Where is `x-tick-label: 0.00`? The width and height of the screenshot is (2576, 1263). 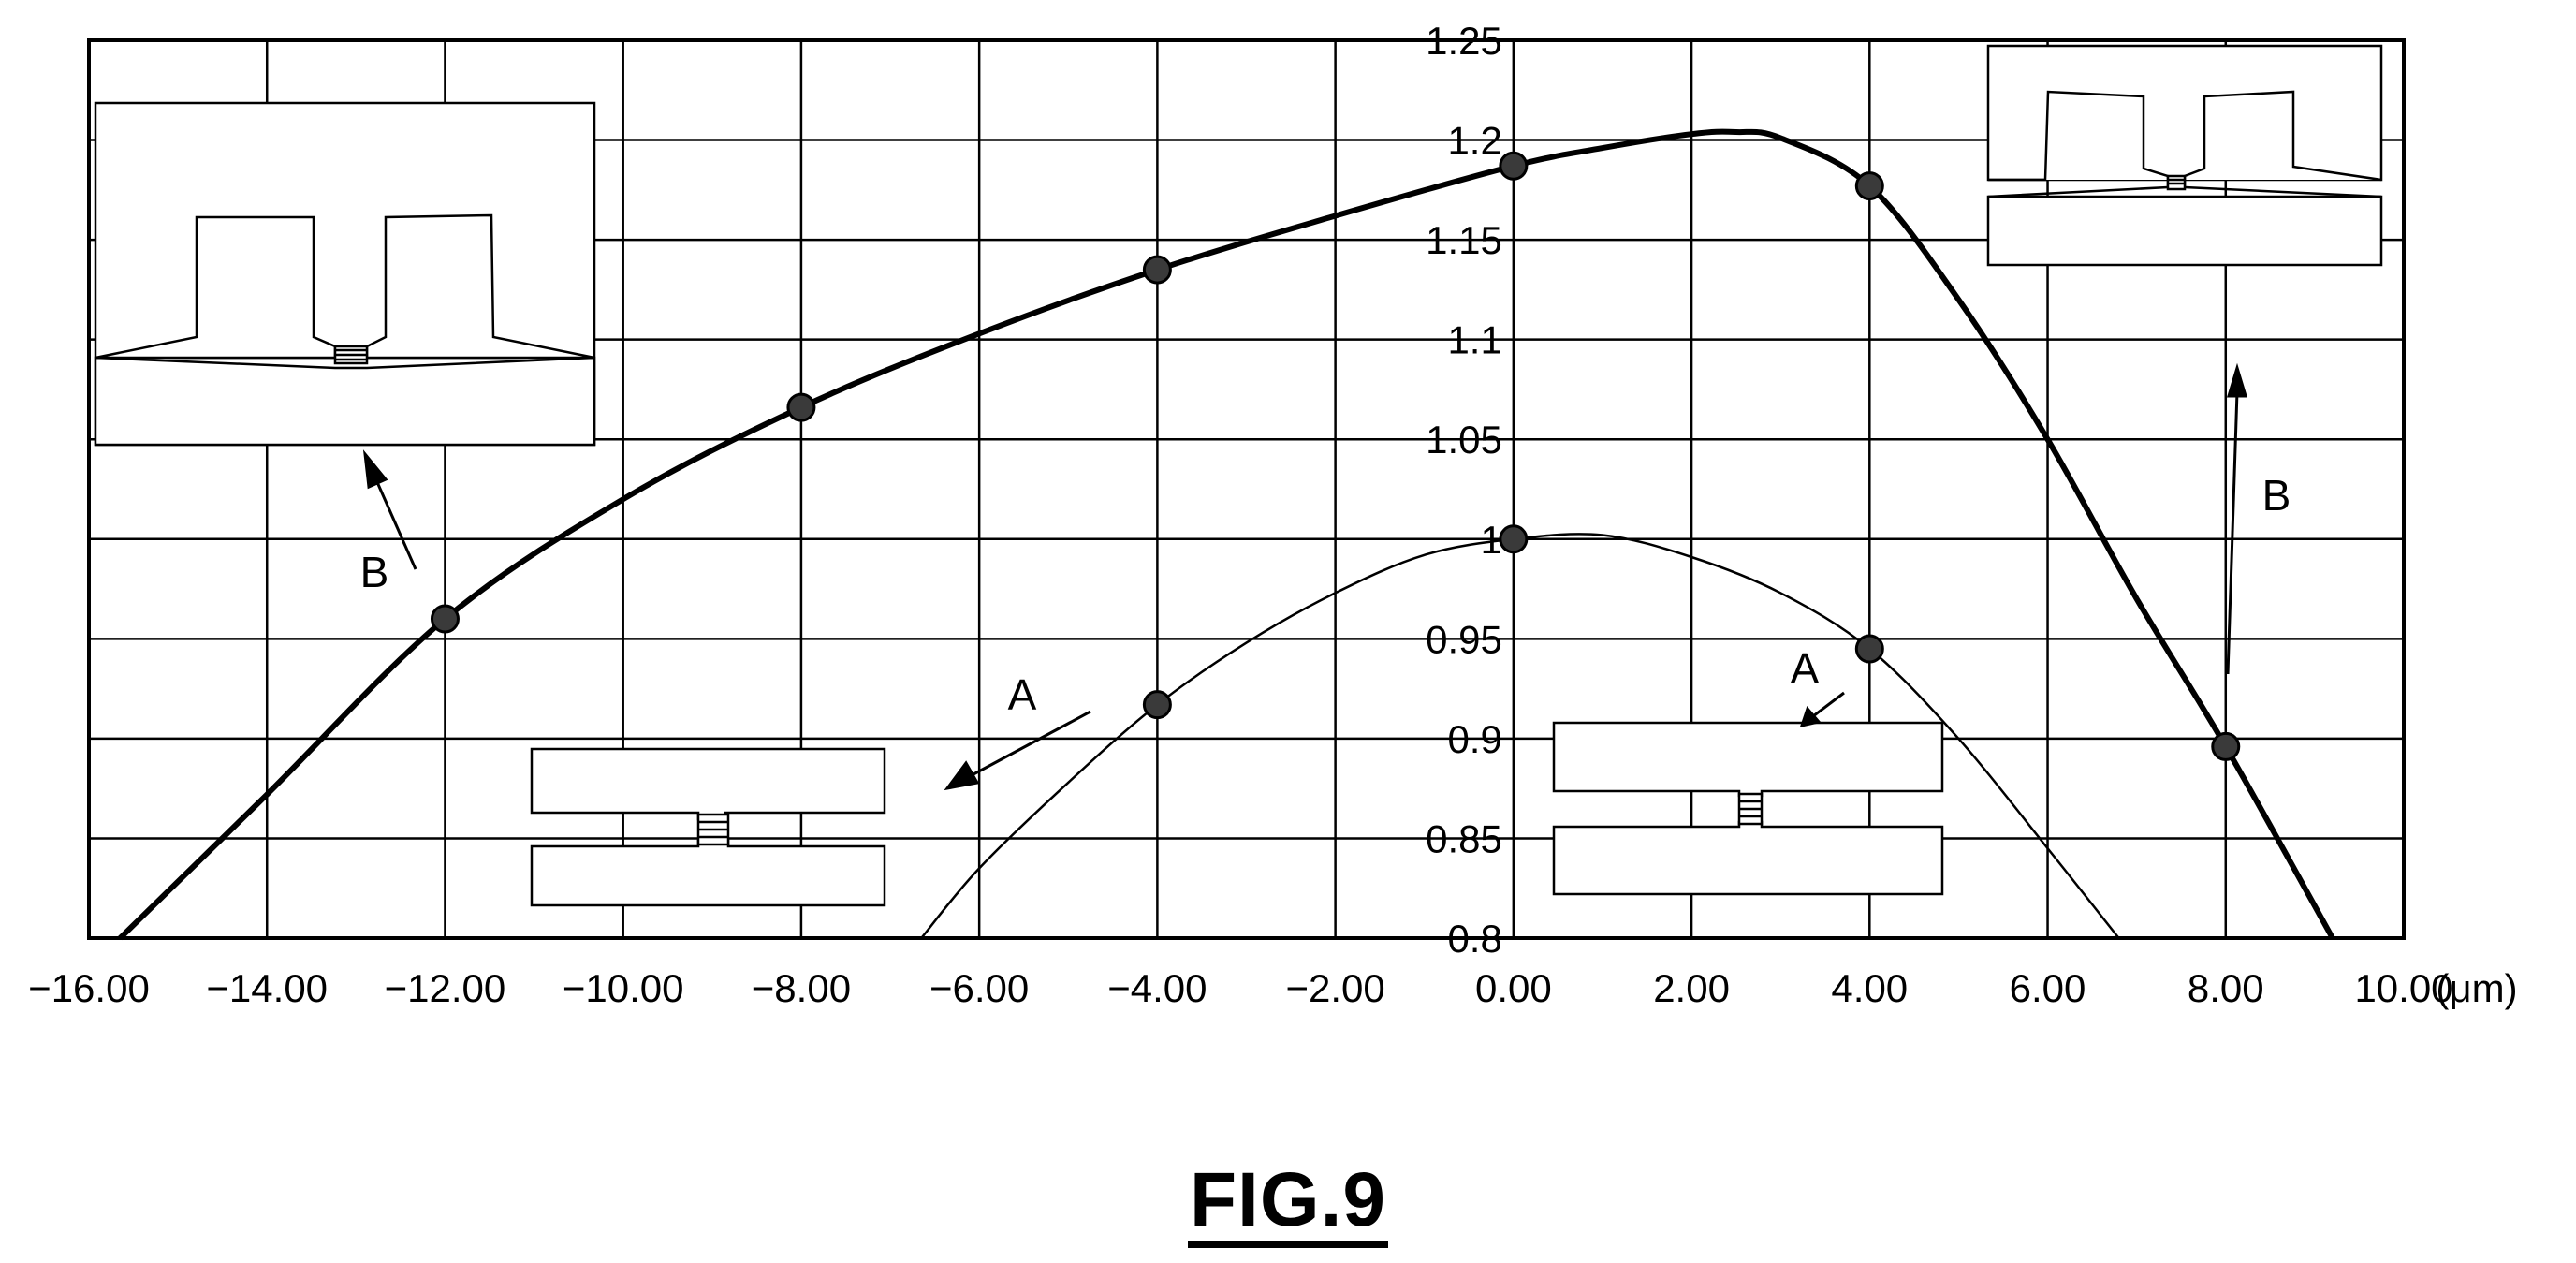 x-tick-label: 0.00 is located at coordinates (1513, 988).